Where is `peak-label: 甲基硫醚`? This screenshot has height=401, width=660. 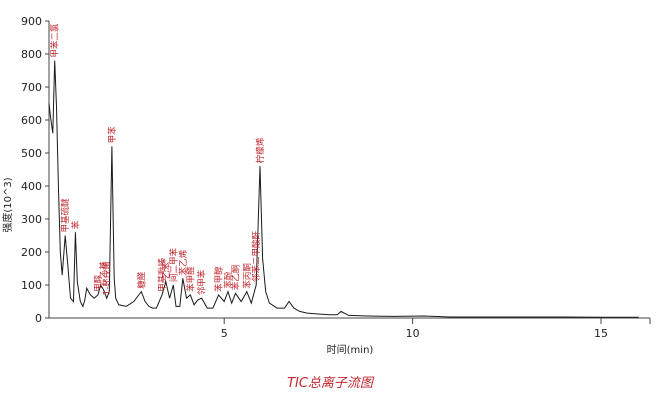
peak-label: 甲基硫醚 is located at coordinates (65, 215).